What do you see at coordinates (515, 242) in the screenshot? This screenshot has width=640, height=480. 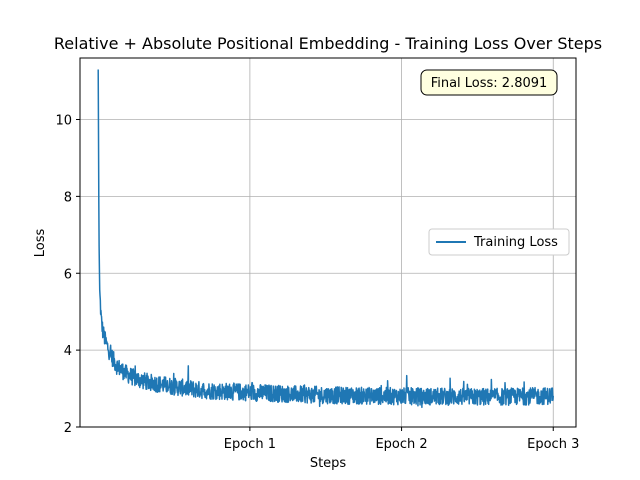 I see `legend-label-training-loss: Training Loss` at bounding box center [515, 242].